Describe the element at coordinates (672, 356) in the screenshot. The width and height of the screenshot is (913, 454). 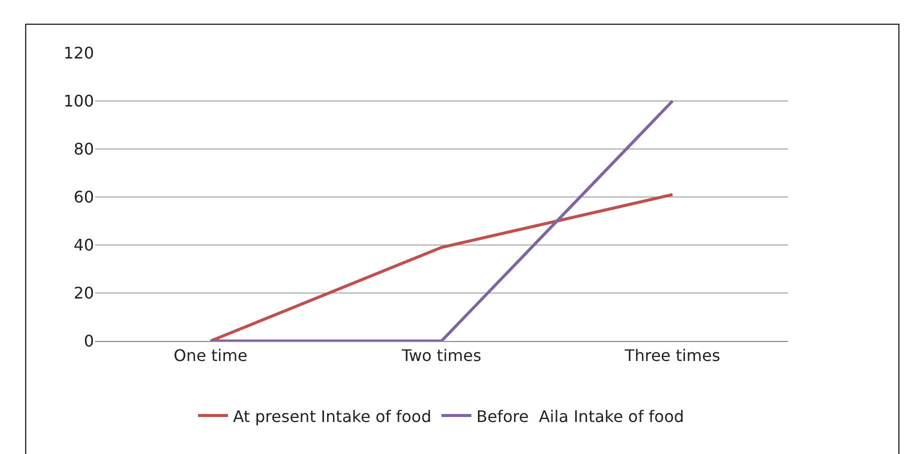
I see `x-tick-label: Three times` at that location.